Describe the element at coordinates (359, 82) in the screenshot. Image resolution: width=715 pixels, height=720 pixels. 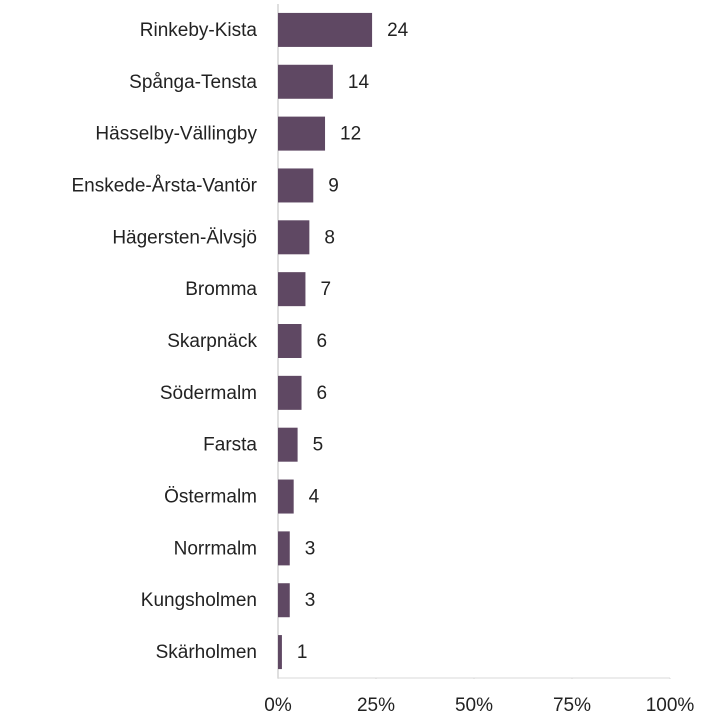
I see `data-label: 14` at that location.